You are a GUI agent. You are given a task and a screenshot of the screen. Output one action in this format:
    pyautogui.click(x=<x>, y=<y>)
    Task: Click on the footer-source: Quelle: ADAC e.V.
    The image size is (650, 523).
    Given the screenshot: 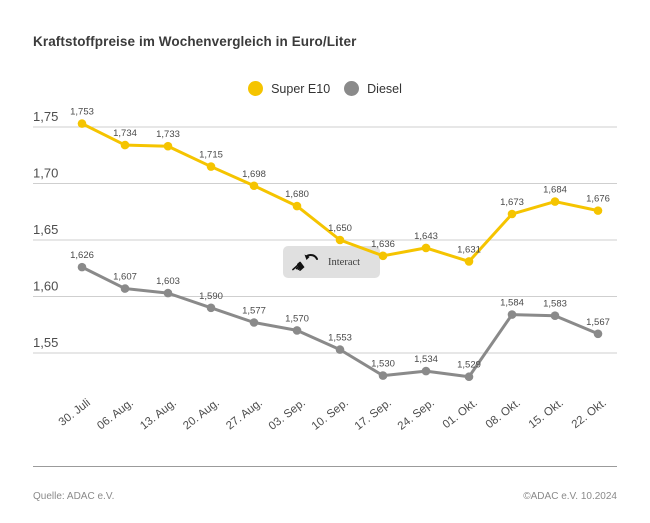 What is the action you would take?
    pyautogui.click(x=74, y=496)
    